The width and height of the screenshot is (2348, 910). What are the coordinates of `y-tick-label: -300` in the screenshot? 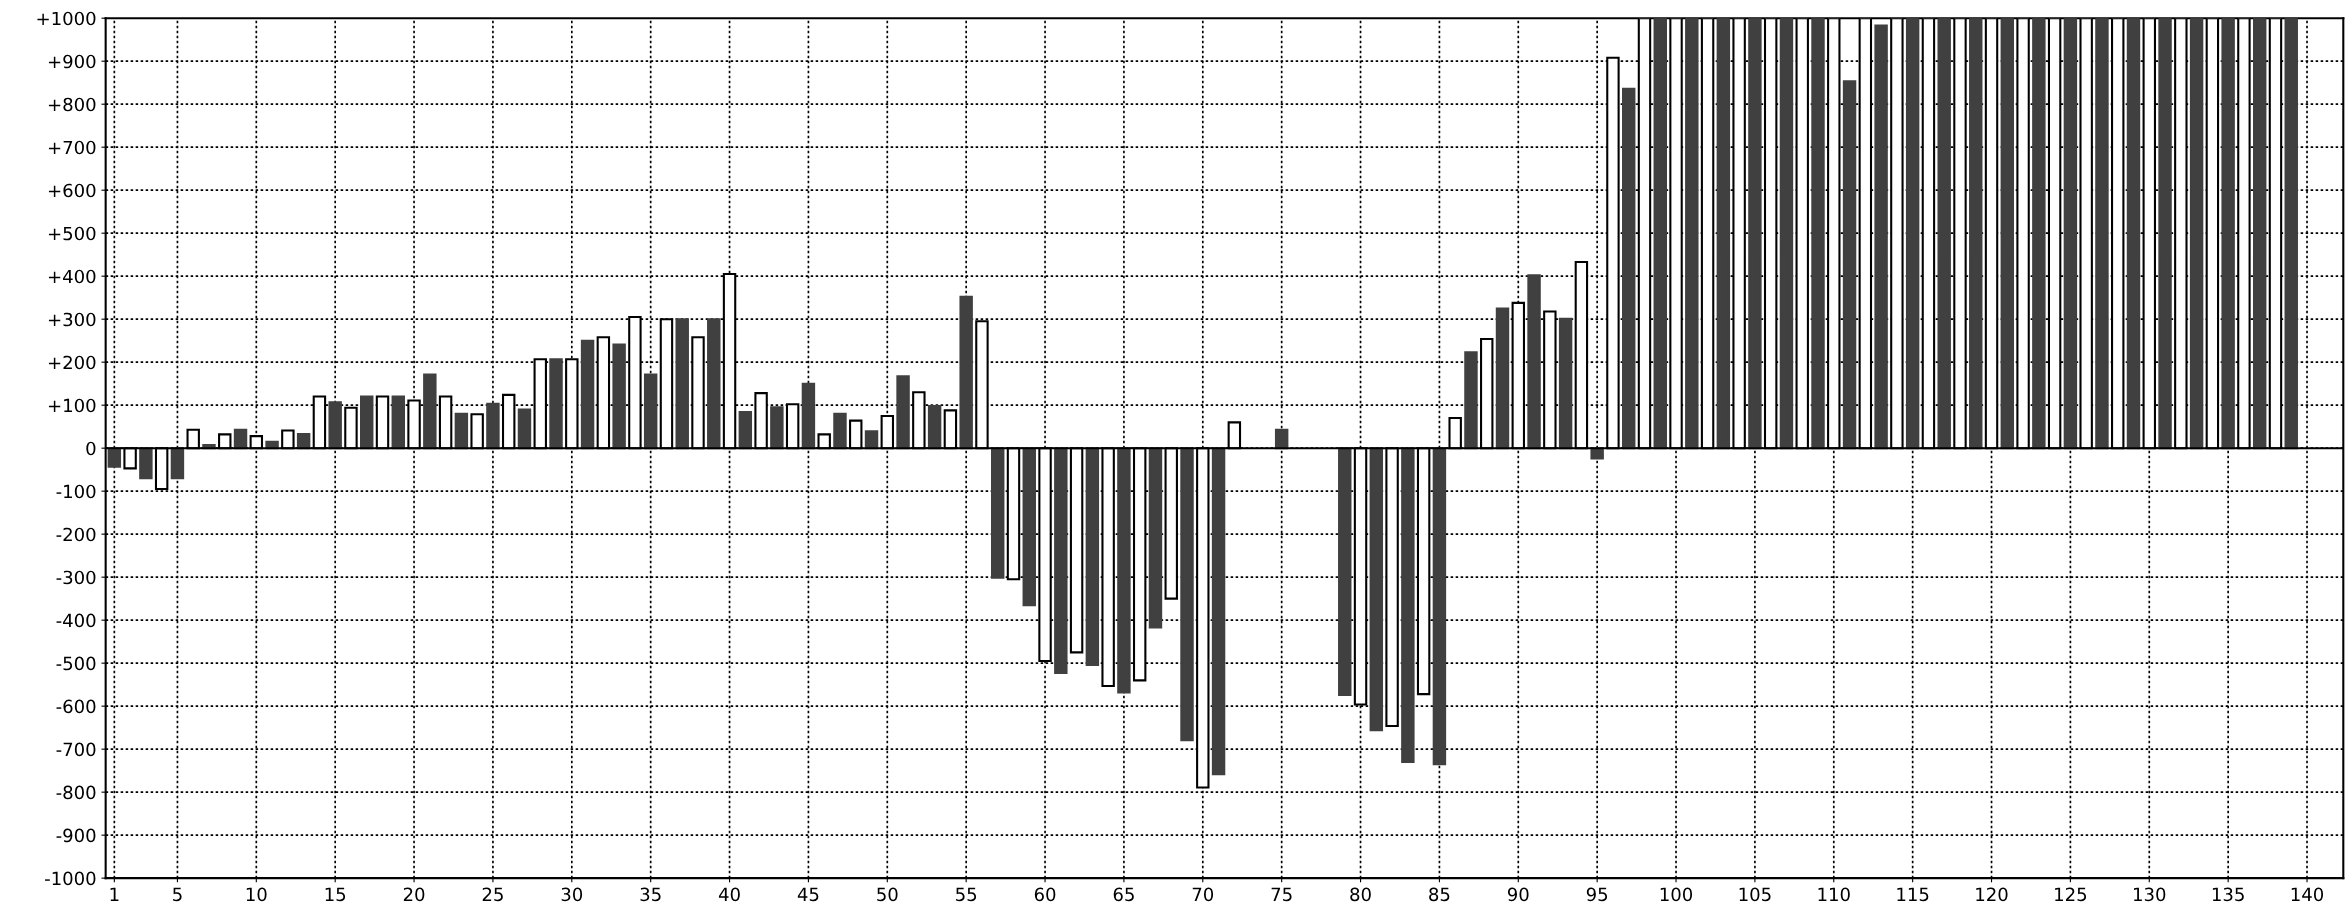 It's located at (76, 577).